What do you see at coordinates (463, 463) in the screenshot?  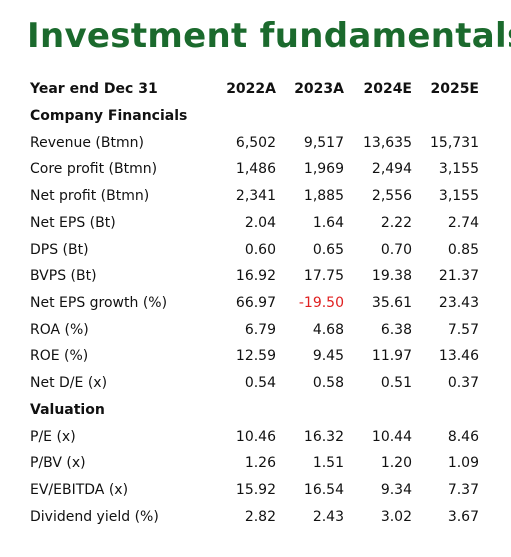 I see `value: 1.09` at bounding box center [463, 463].